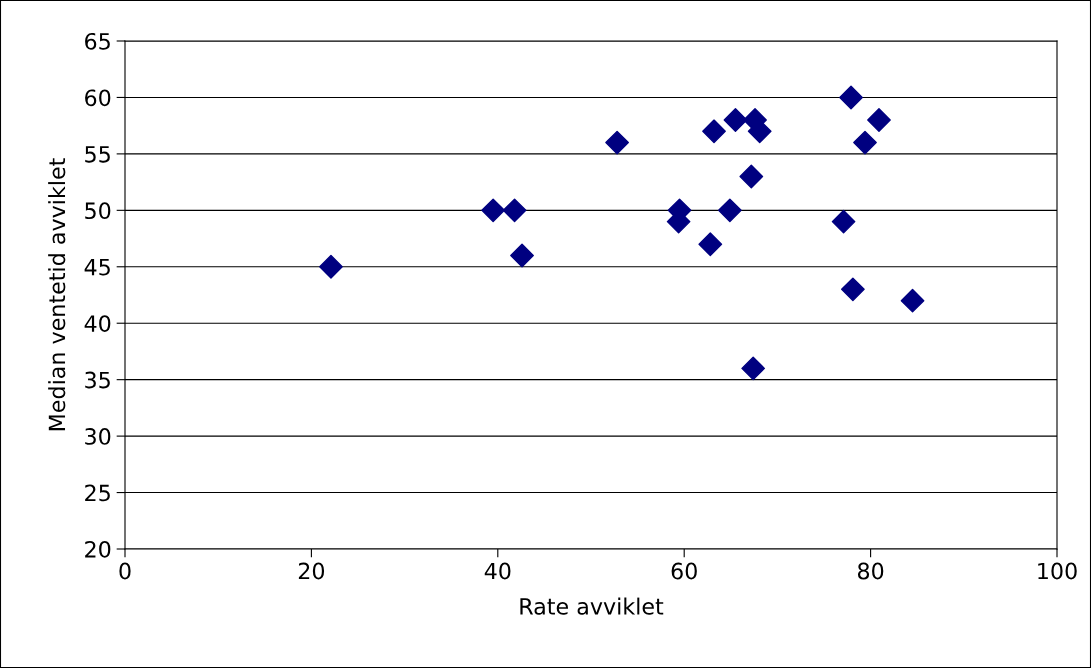 The height and width of the screenshot is (668, 1091). What do you see at coordinates (57, 294) in the screenshot?
I see `y-axis-title: Median ventetid avviklet` at bounding box center [57, 294].